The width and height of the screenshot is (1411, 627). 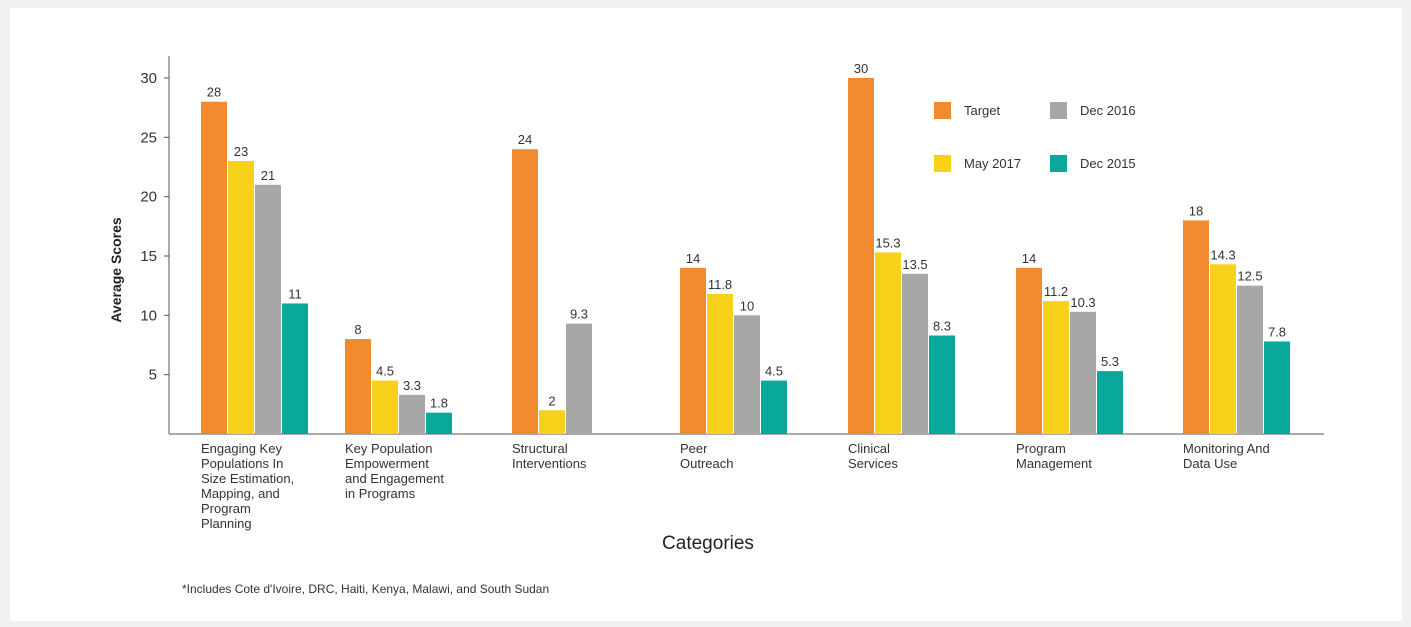 What do you see at coordinates (148, 137) in the screenshot?
I see `y-tick-label: 25` at bounding box center [148, 137].